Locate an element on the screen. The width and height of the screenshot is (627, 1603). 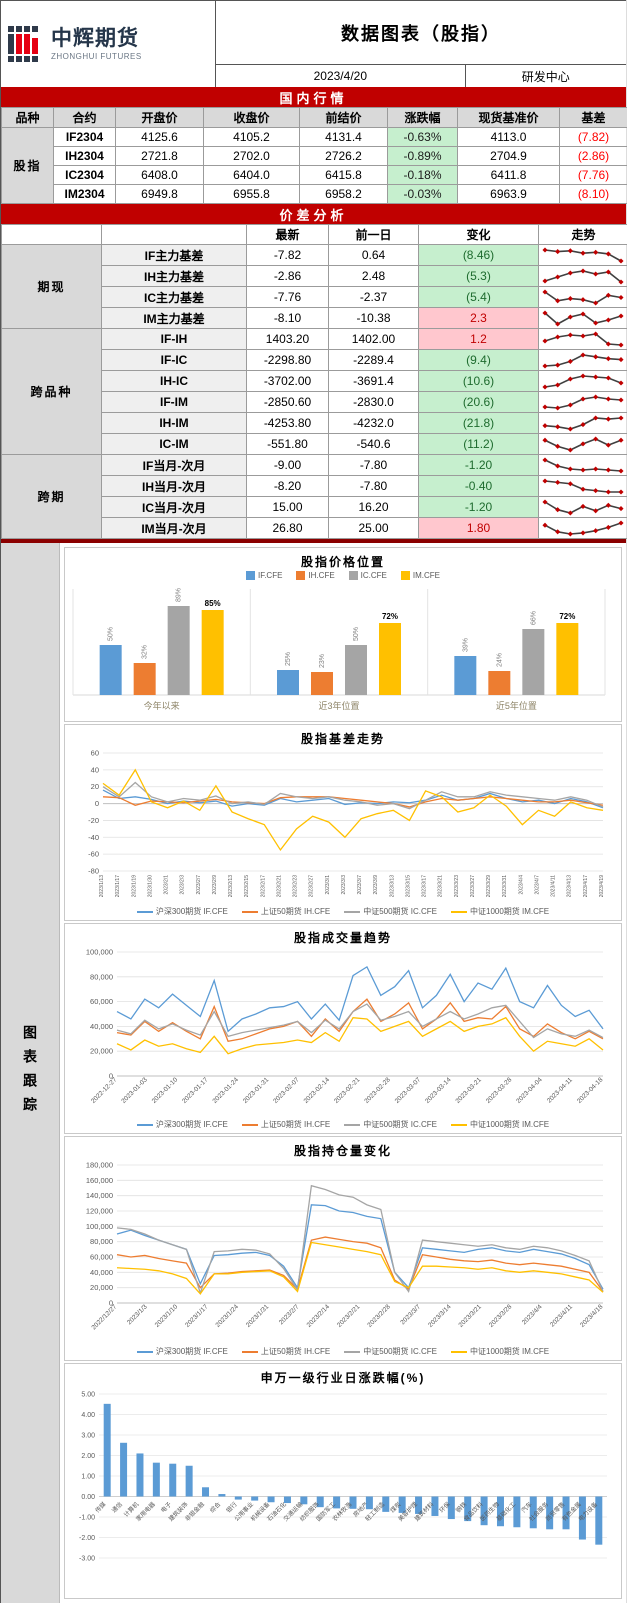
contract-cell: IH2304 is located at coordinates (85, 156).